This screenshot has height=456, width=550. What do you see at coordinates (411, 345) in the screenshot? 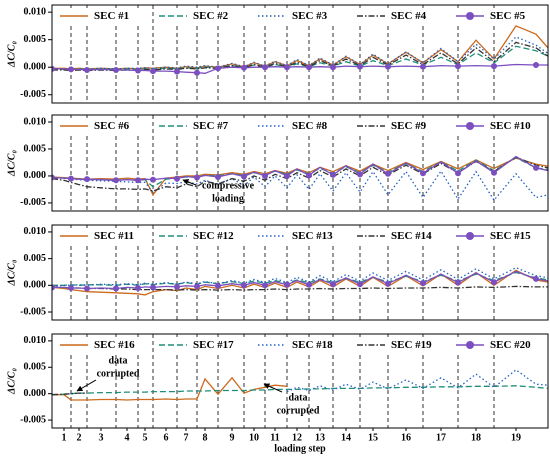
I see `legend-label: SEC #19` at bounding box center [411, 345].